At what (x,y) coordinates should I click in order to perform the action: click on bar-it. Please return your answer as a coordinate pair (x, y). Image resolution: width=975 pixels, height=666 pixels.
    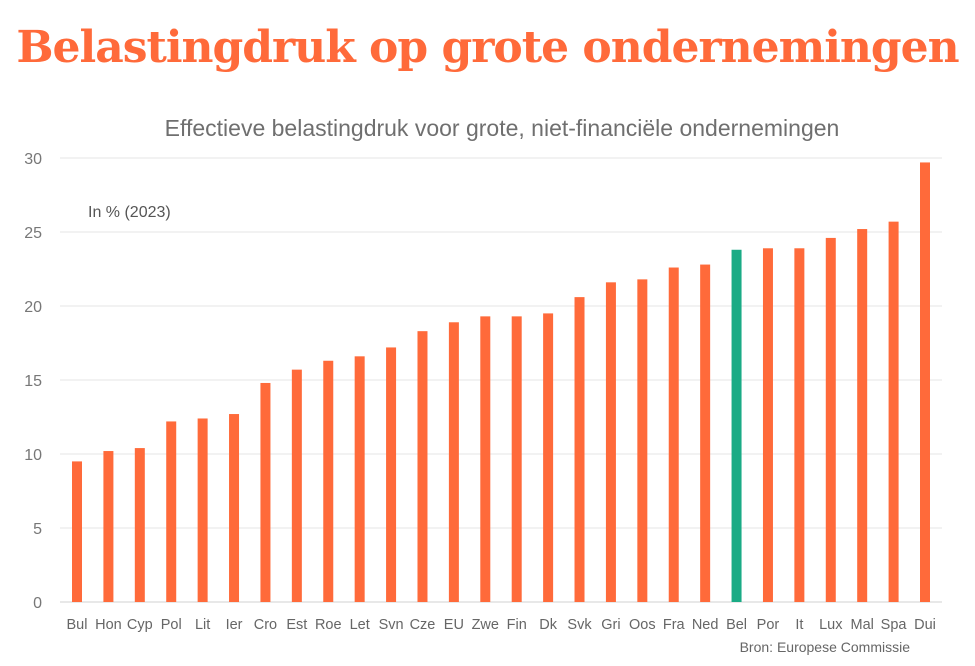
    Looking at the image, I should click on (799, 425).